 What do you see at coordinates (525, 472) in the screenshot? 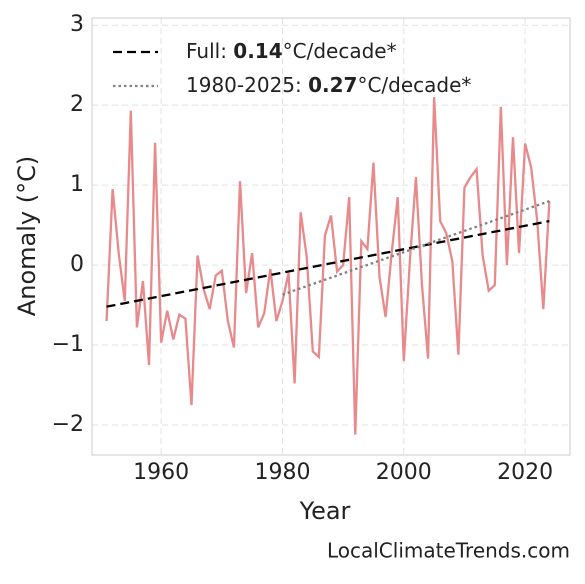
I see `x-tick-label: 2020` at bounding box center [525, 472].